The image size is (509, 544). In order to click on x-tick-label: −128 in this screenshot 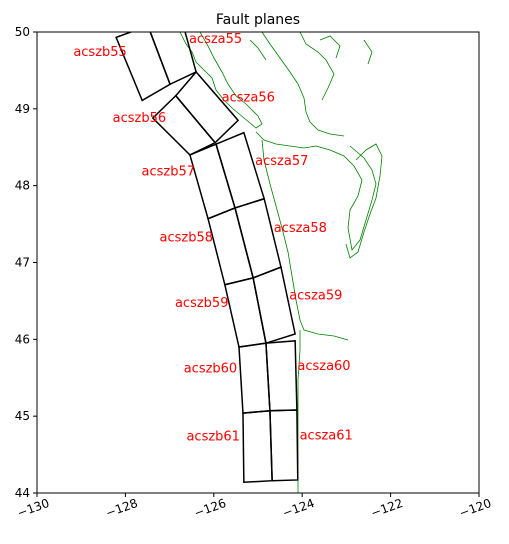, I will do `click(122, 508)`.